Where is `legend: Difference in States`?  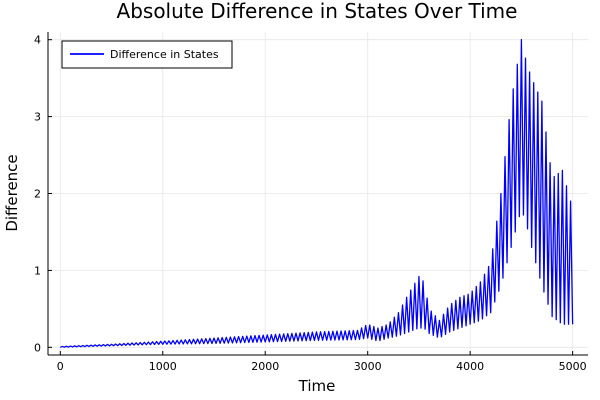
legend: Difference in States is located at coordinates (147, 54).